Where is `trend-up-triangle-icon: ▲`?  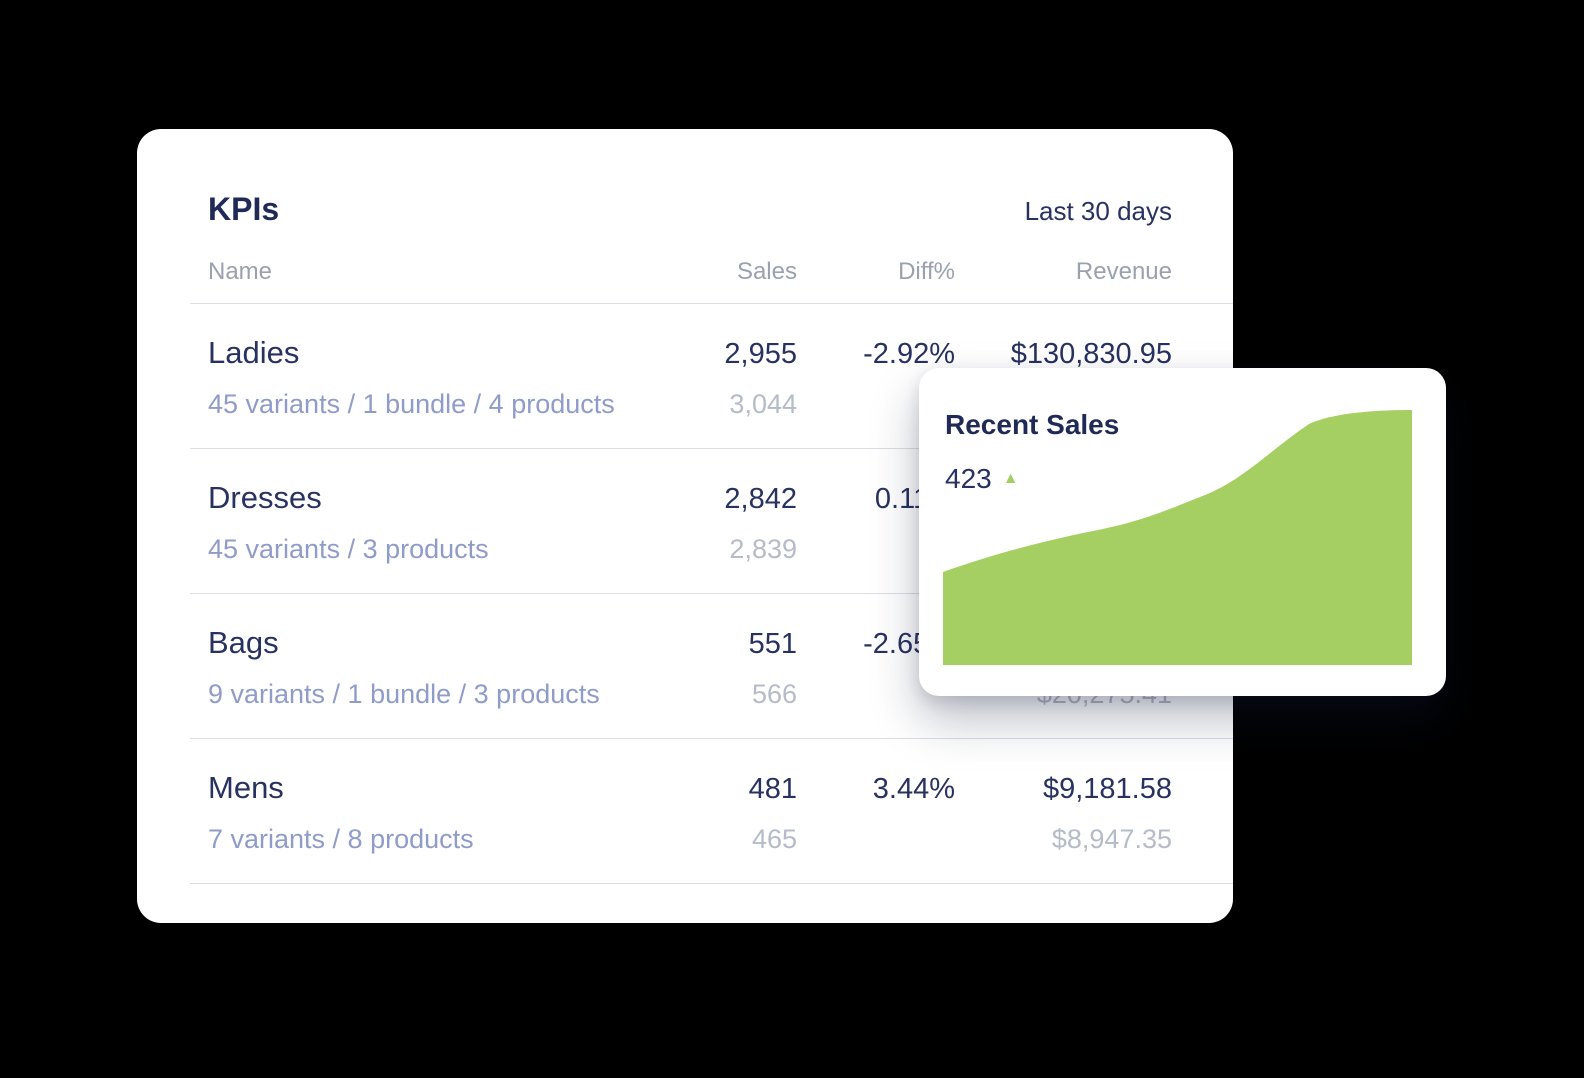 trend-up-triangle-icon: ▲ is located at coordinates (1010, 478).